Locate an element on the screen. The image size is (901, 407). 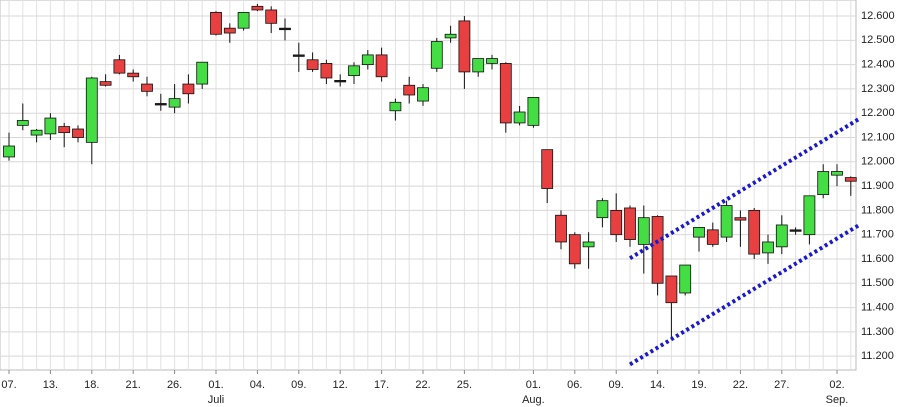
y-tick-label: 12.300 is located at coordinates (878, 89).